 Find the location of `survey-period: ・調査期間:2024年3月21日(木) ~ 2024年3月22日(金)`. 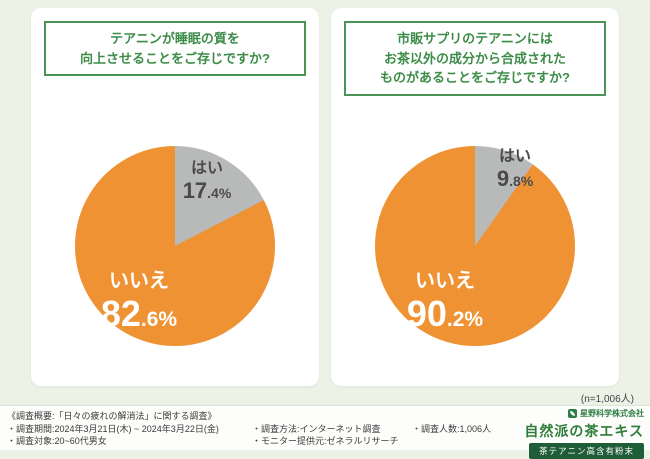

survey-period: ・調査期間:2024年3月21日(木) ~ 2024年3月22日(金) is located at coordinates (113, 429).